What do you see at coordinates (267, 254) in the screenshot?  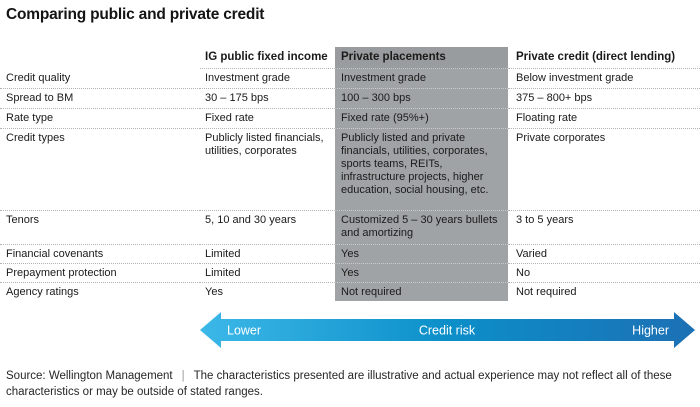 I see `cell-covenants-public: Limited` at bounding box center [267, 254].